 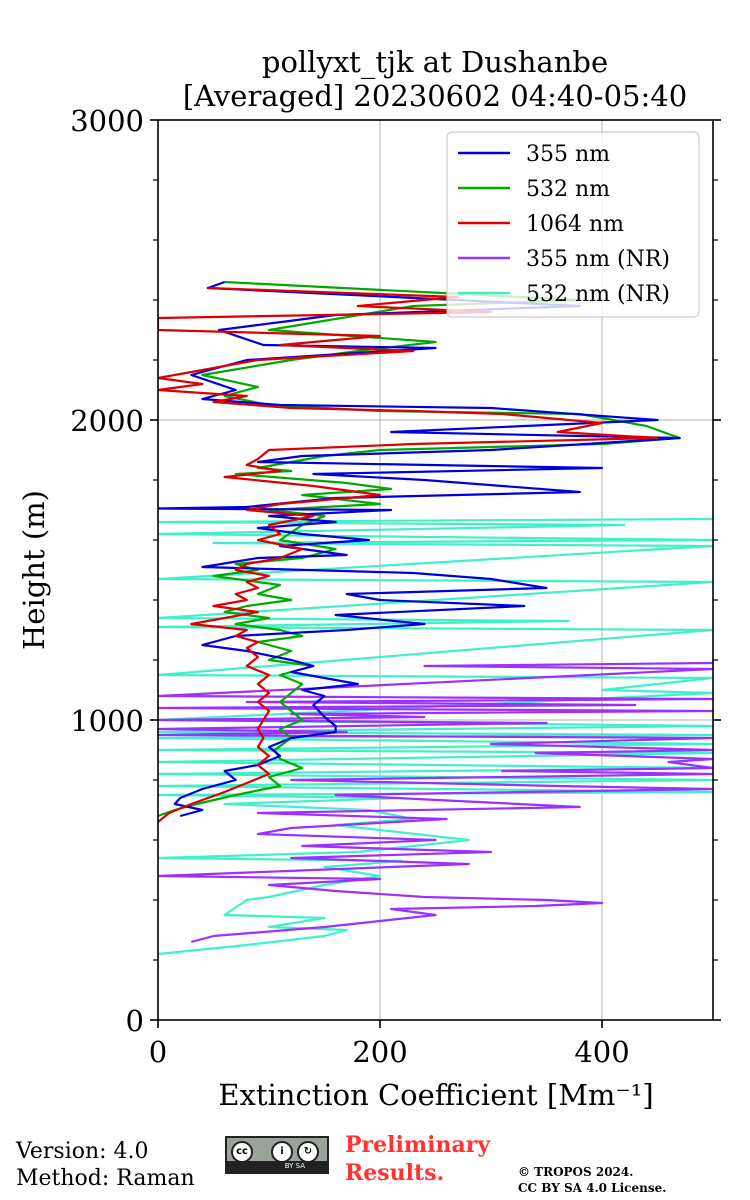 I want to click on legend-label: 1064 nm, so click(x=575, y=224).